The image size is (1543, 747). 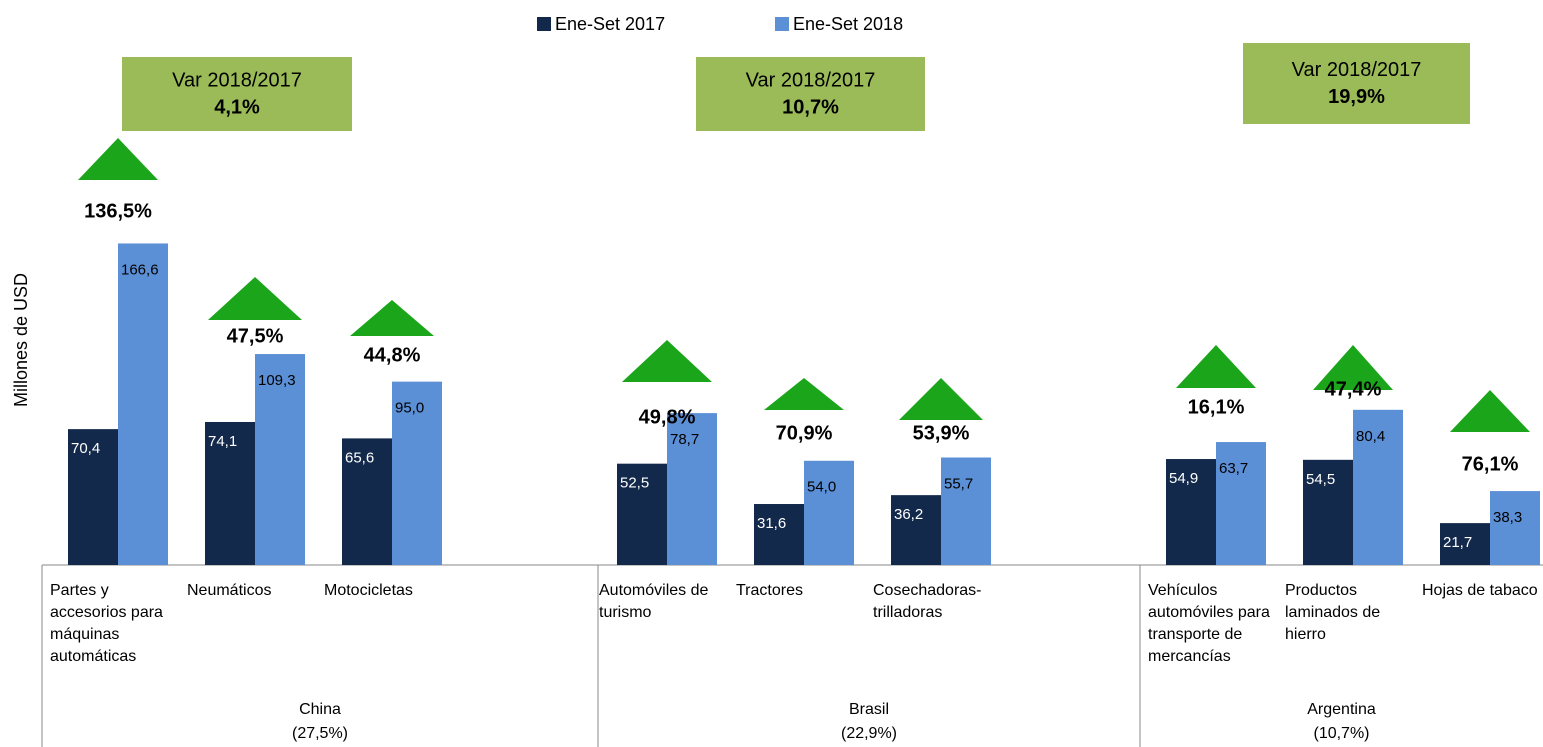 I want to click on value-label: 65,6, so click(x=359, y=457).